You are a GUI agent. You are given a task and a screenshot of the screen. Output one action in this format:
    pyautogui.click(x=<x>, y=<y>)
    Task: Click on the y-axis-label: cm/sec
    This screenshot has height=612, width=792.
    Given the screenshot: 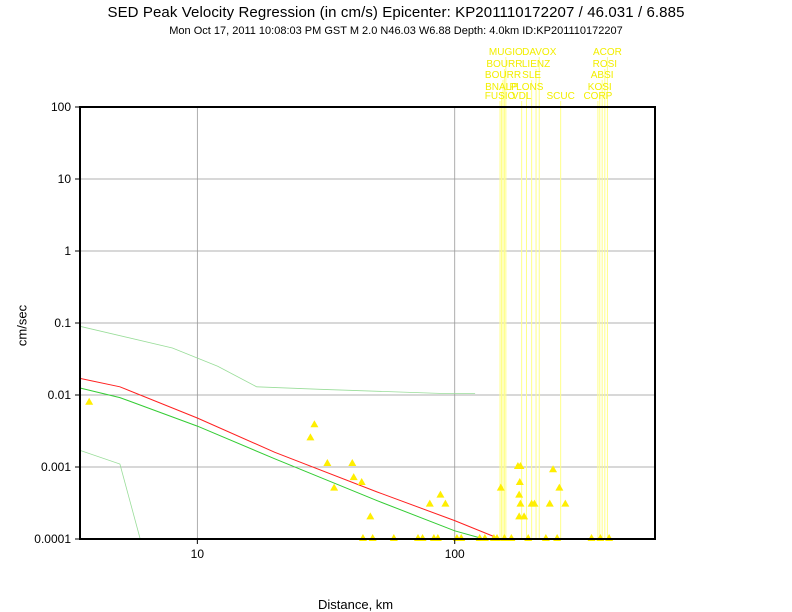 What is the action you would take?
    pyautogui.click(x=22, y=325)
    